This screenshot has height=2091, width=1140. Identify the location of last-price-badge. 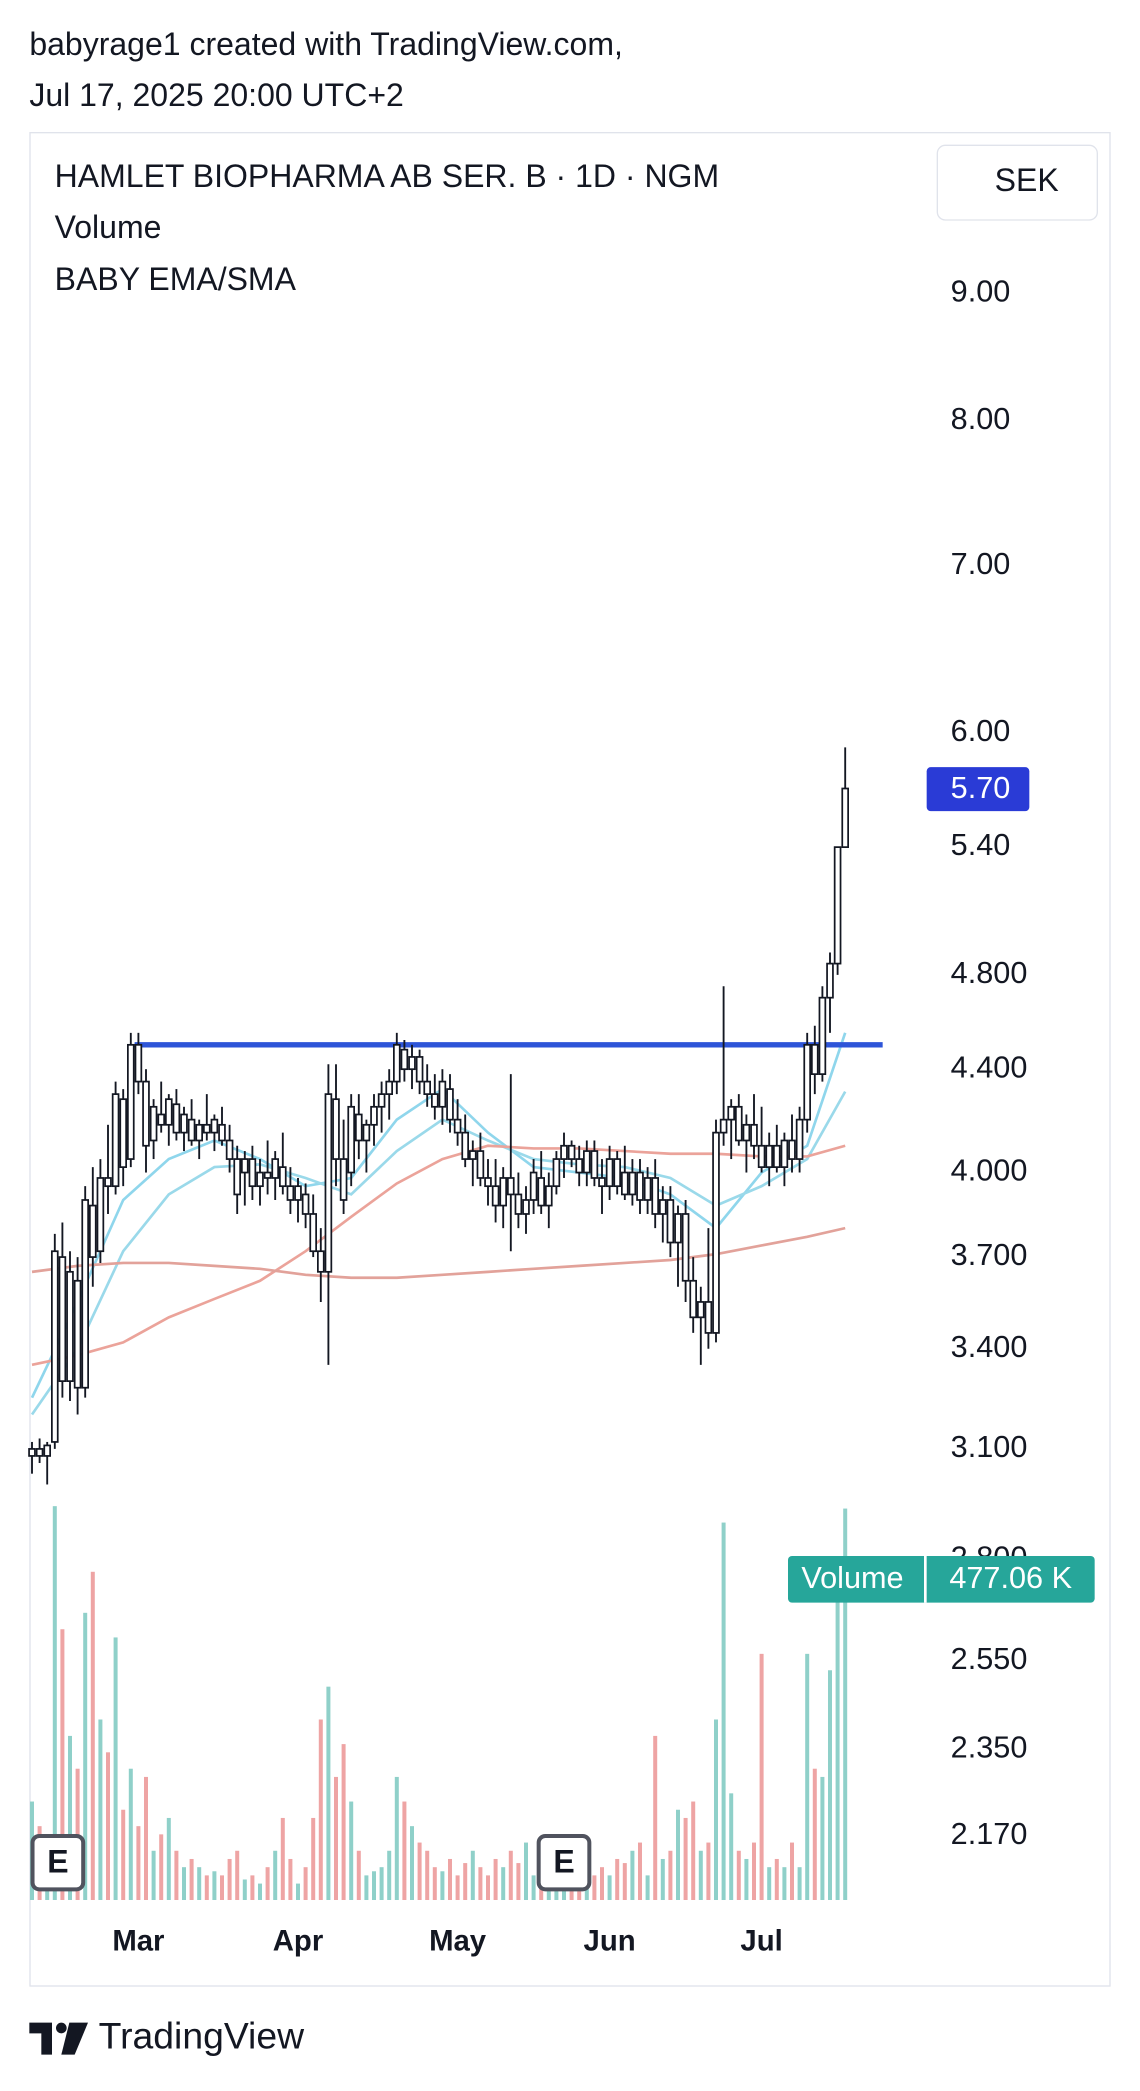
(978, 789).